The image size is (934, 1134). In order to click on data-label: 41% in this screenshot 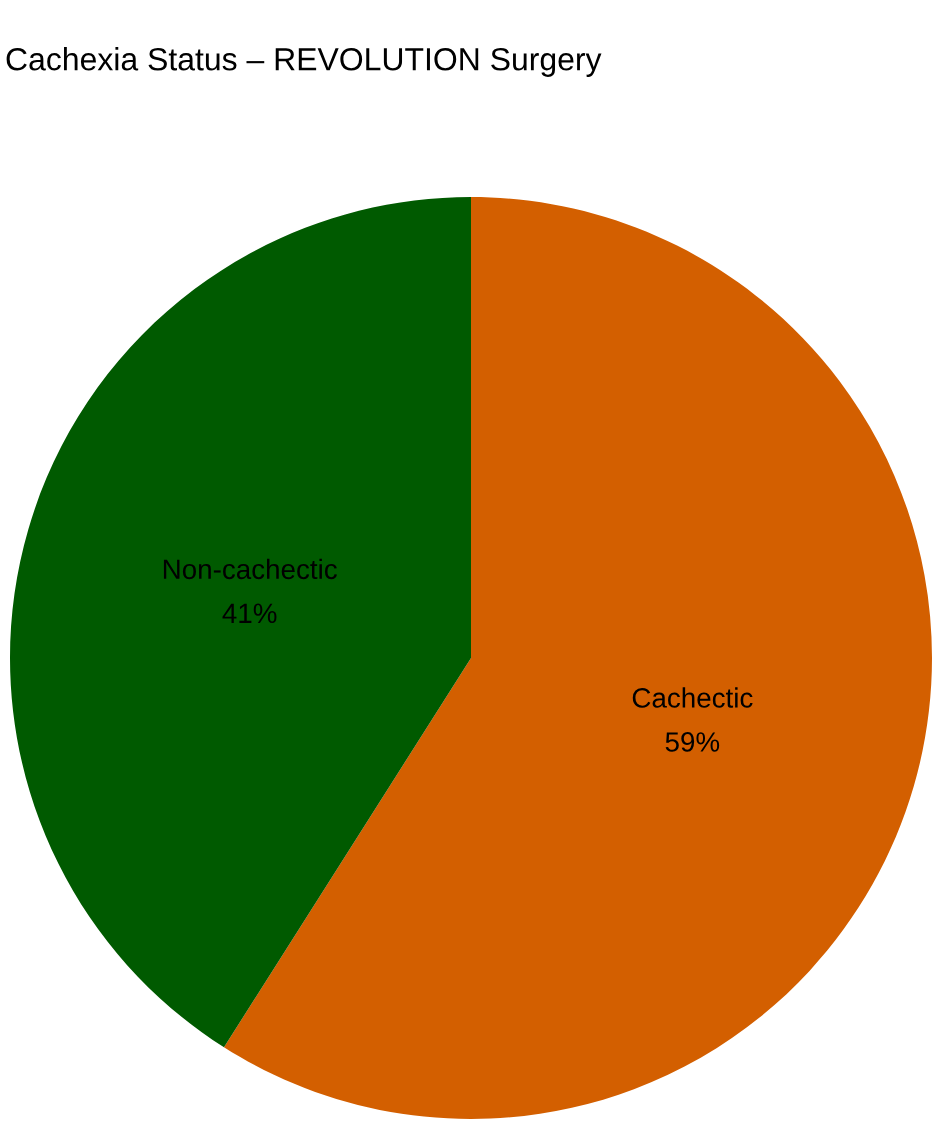, I will do `click(249, 613)`.